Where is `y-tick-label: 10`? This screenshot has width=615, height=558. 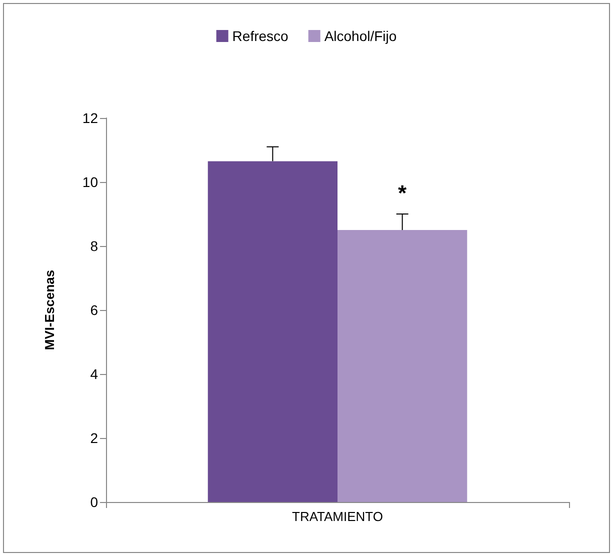 y-tick-label: 10 is located at coordinates (90, 182).